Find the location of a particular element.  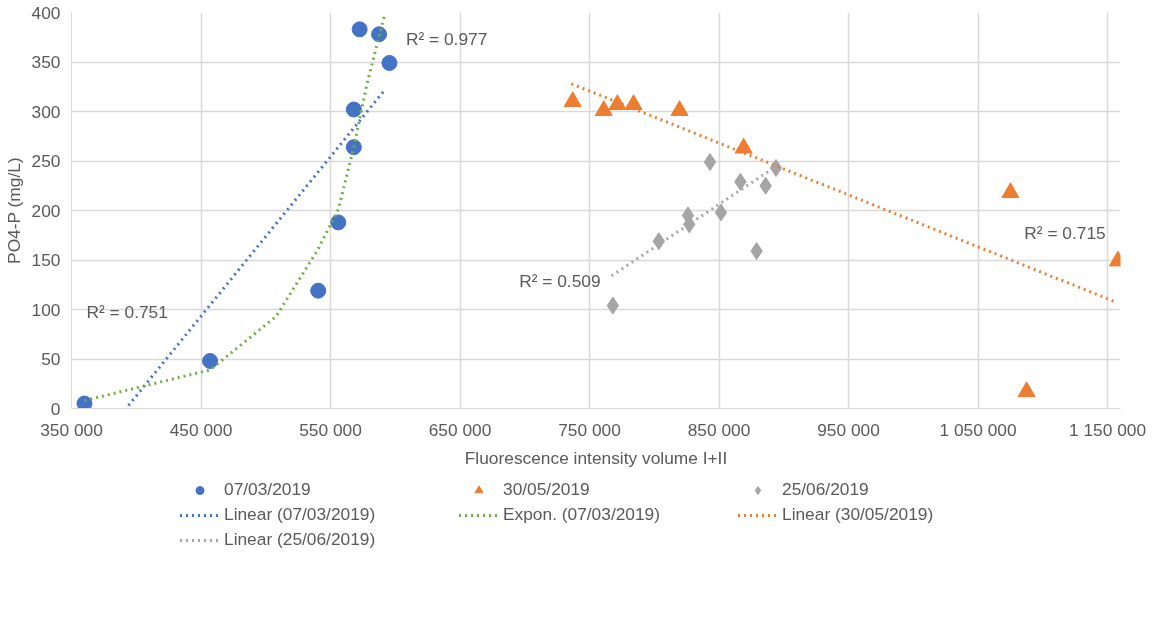

legend-label: Linear (25/06/2019) is located at coordinates (300, 539).